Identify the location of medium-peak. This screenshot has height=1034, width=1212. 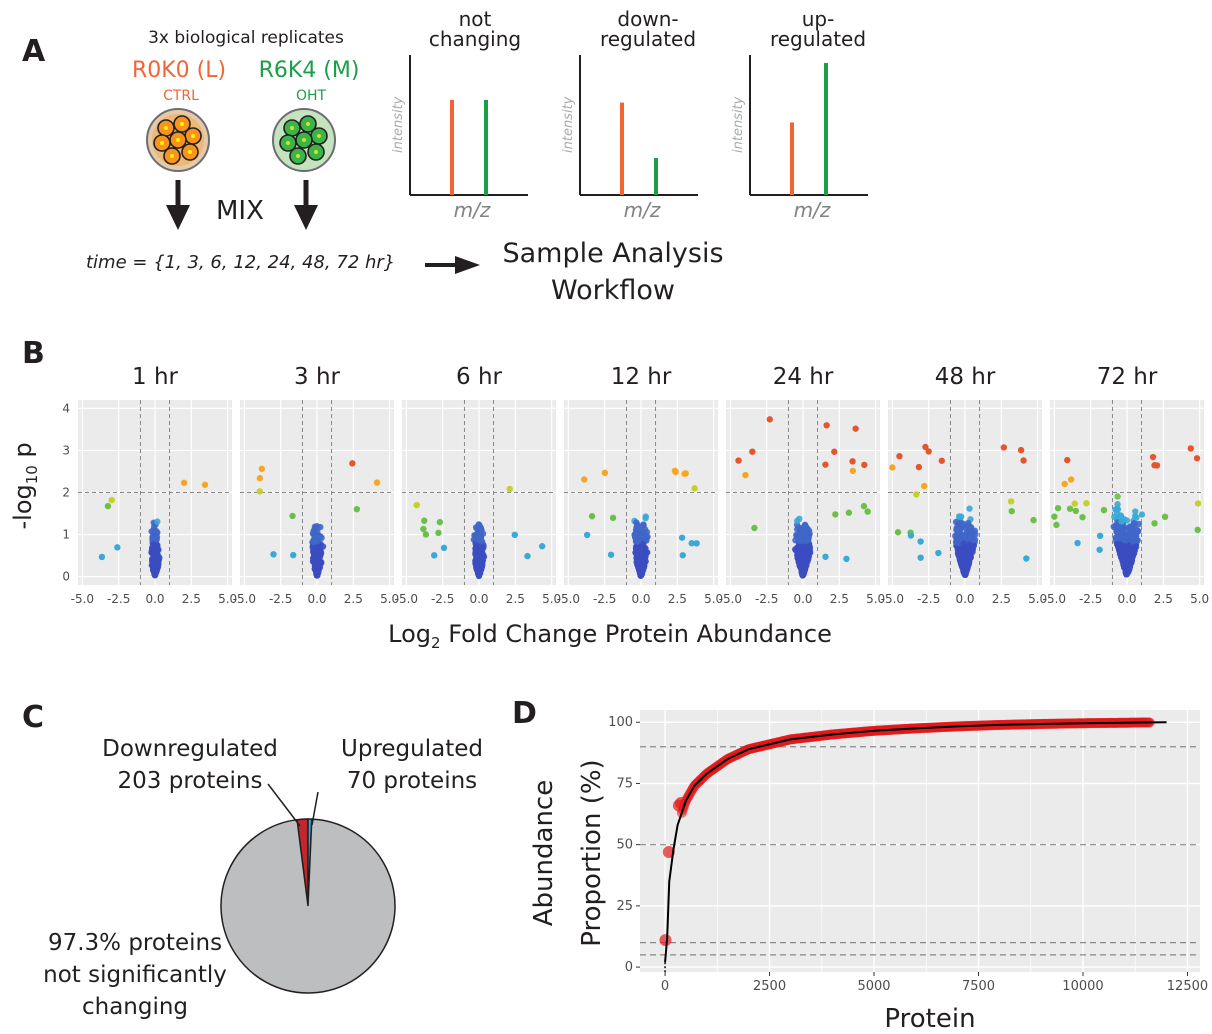
(656, 176).